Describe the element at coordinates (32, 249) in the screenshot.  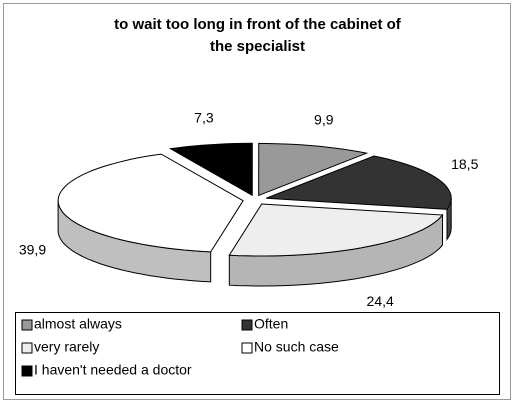
I see `data-label: 39,9` at that location.